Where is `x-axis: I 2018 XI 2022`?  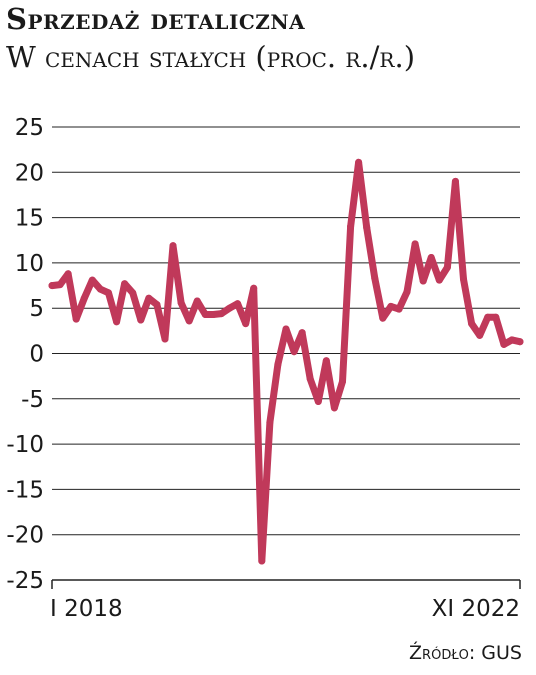 x-axis: I 2018 XI 2022 is located at coordinates (285, 600).